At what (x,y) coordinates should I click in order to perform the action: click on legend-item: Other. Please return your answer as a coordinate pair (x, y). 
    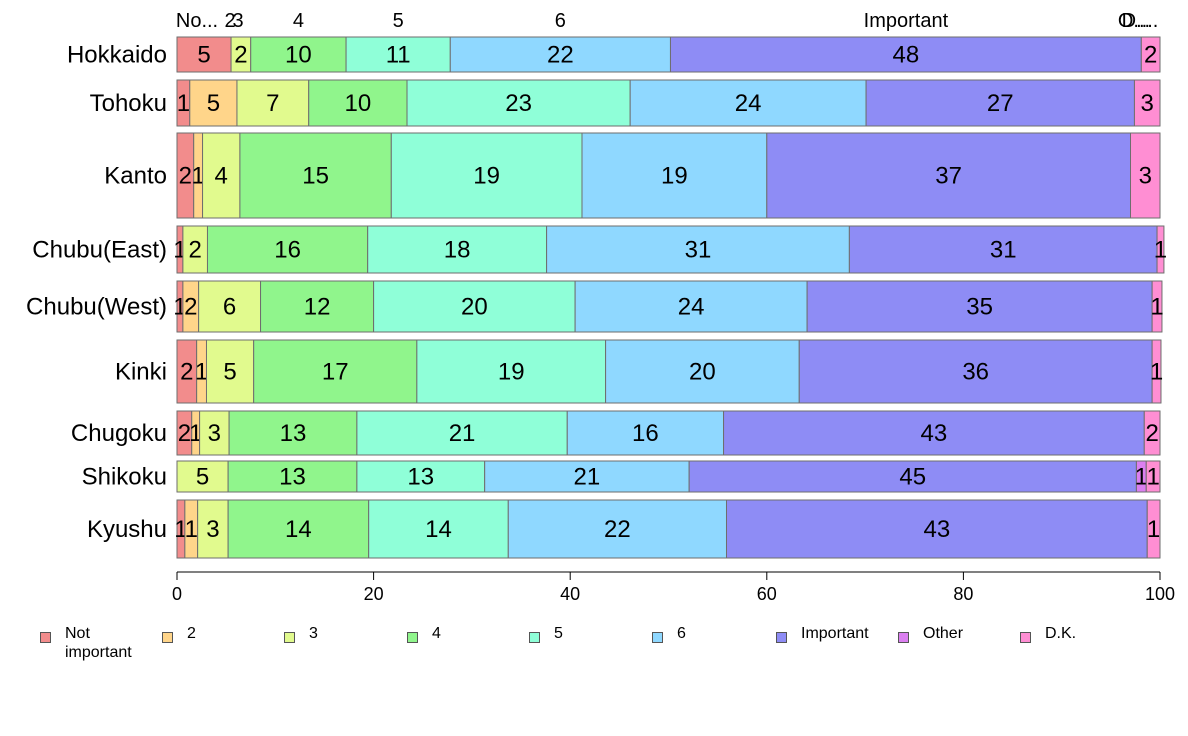
    Looking at the image, I should click on (930, 632).